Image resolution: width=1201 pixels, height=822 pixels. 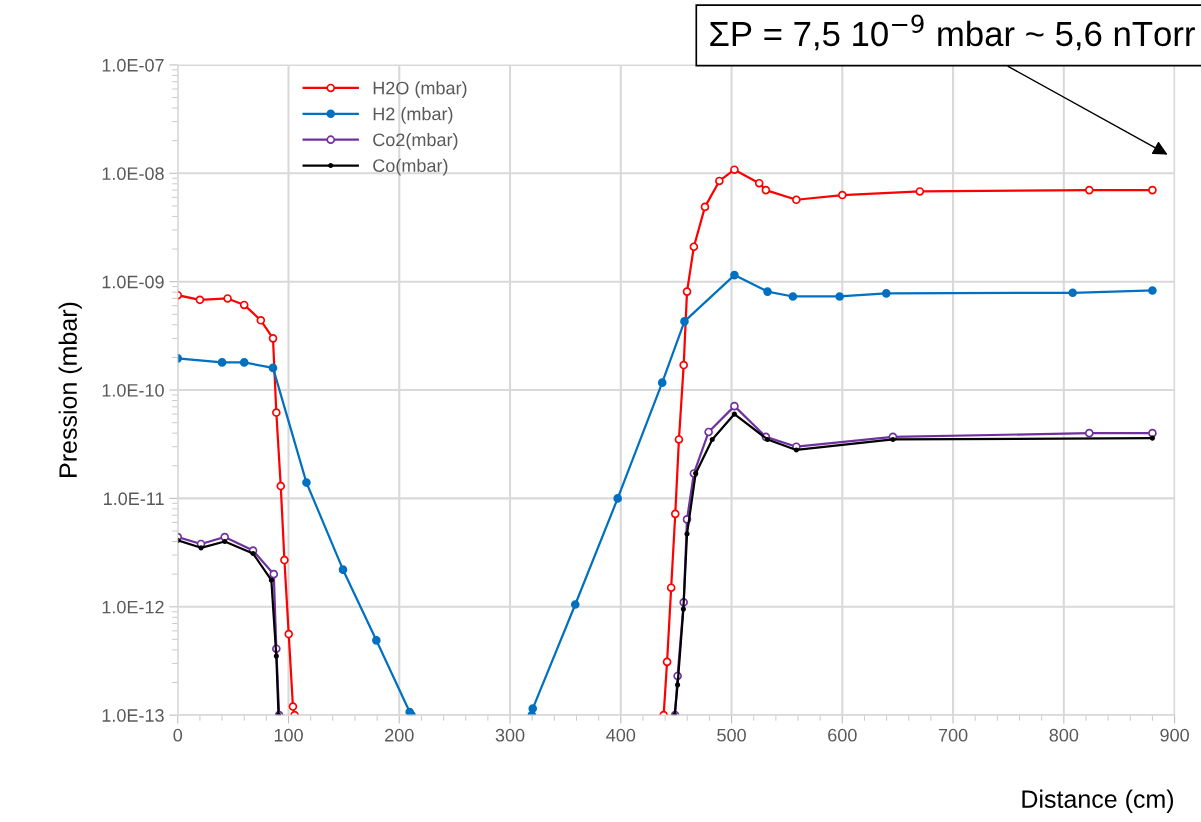 What do you see at coordinates (133, 390) in the screenshot?
I see `y-tick-label: 1.0E-10` at bounding box center [133, 390].